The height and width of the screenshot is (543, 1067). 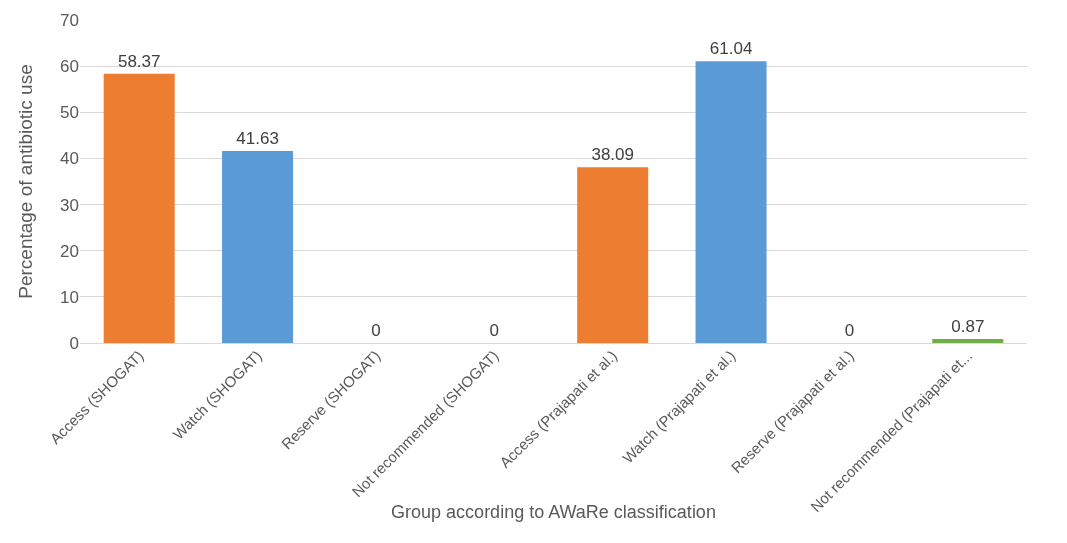 I want to click on y-tick-label: 0, so click(x=74, y=343).